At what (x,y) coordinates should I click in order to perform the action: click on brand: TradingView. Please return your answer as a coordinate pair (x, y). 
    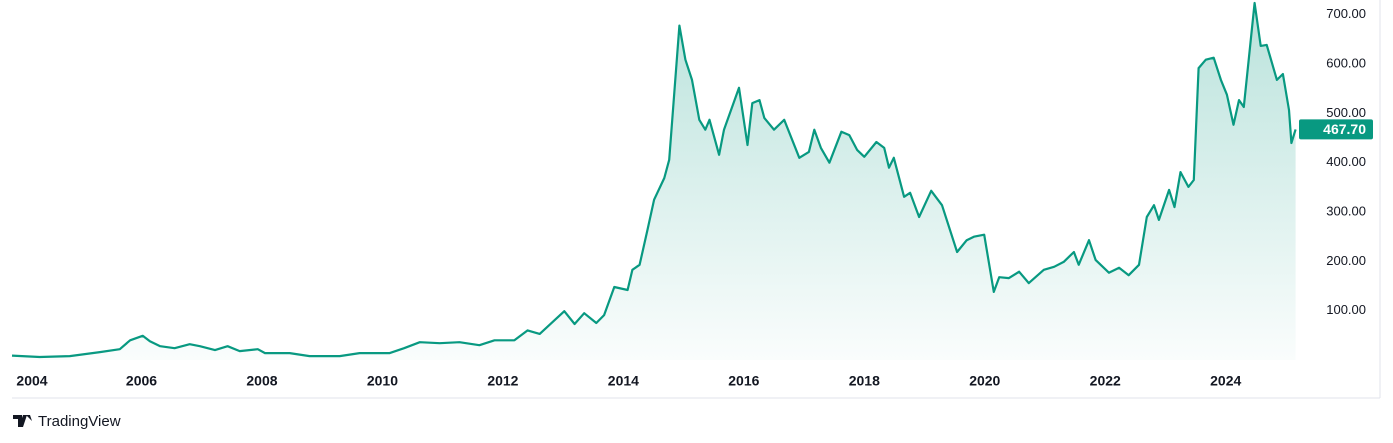
    Looking at the image, I should click on (79, 421).